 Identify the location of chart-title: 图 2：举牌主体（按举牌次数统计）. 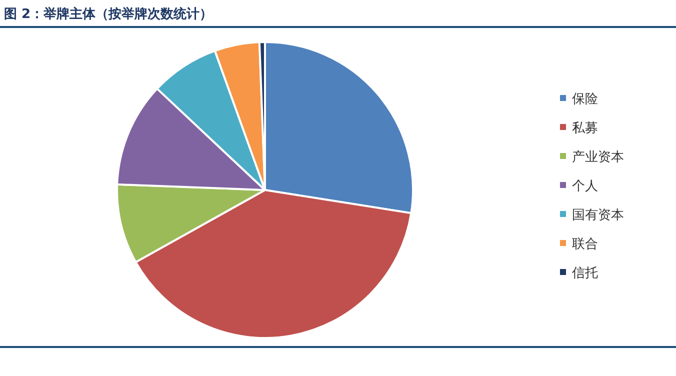
(108, 14).